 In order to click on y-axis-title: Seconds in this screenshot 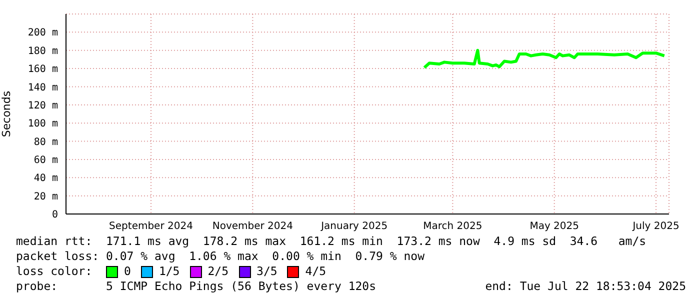, I will do `click(6, 114)`.